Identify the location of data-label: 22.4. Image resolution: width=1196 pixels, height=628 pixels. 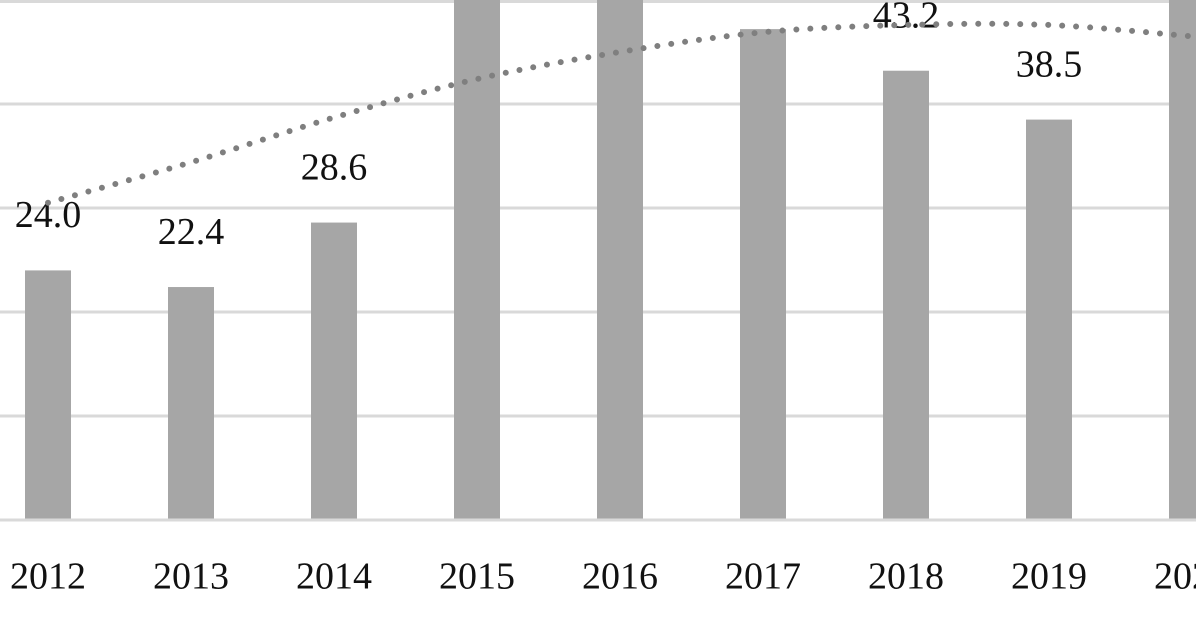
(191, 232).